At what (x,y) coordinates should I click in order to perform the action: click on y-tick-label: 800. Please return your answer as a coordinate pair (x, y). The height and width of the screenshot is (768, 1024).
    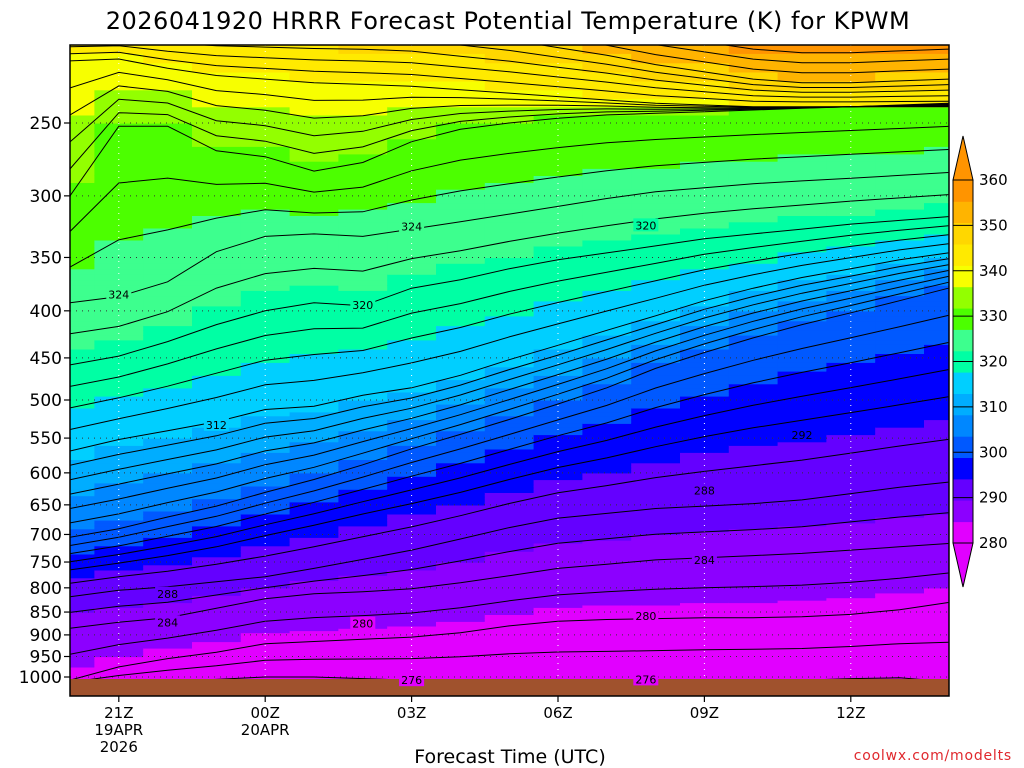
    Looking at the image, I should click on (46, 589).